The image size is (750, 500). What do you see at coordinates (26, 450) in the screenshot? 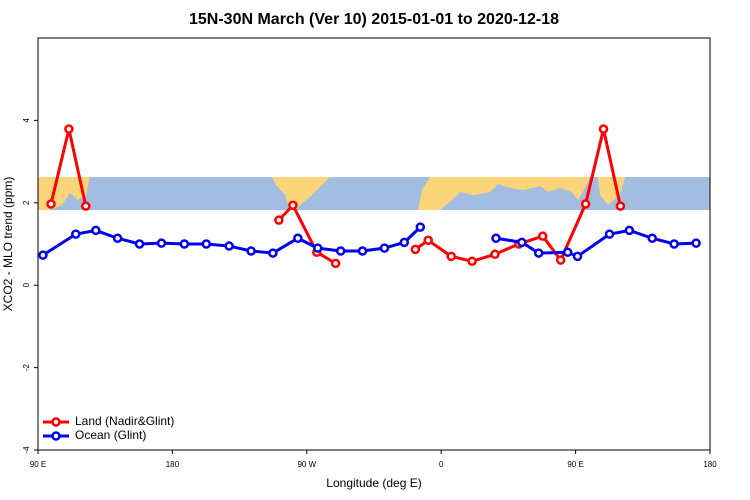
I see `y-tick-label: -4` at bounding box center [26, 450].